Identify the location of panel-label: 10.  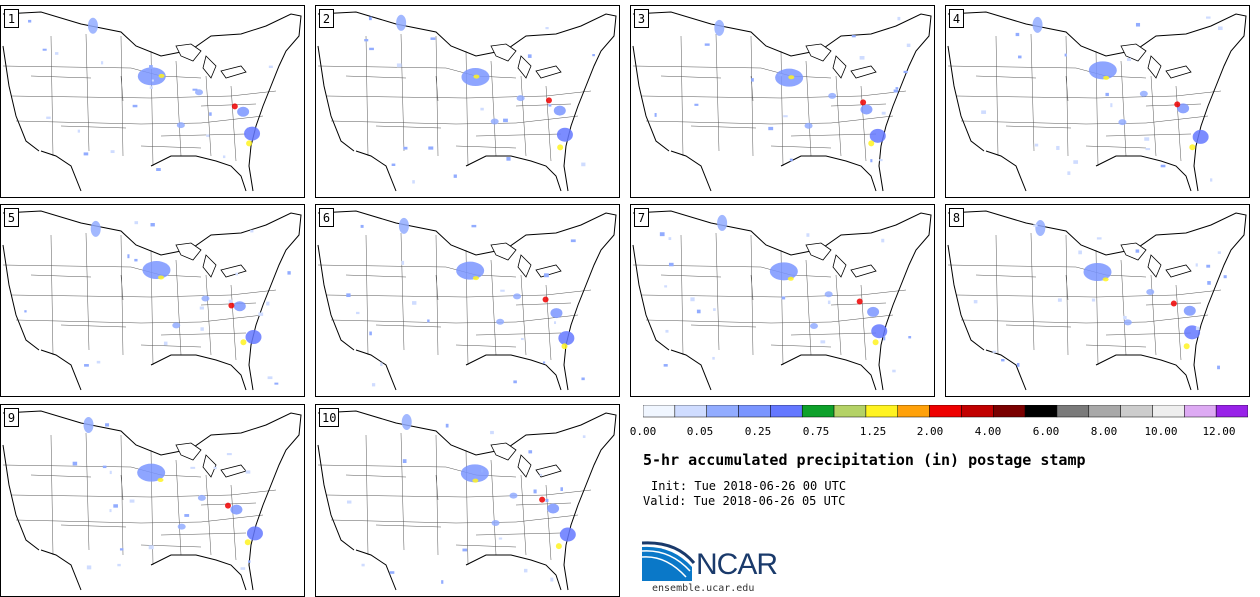
(329, 417).